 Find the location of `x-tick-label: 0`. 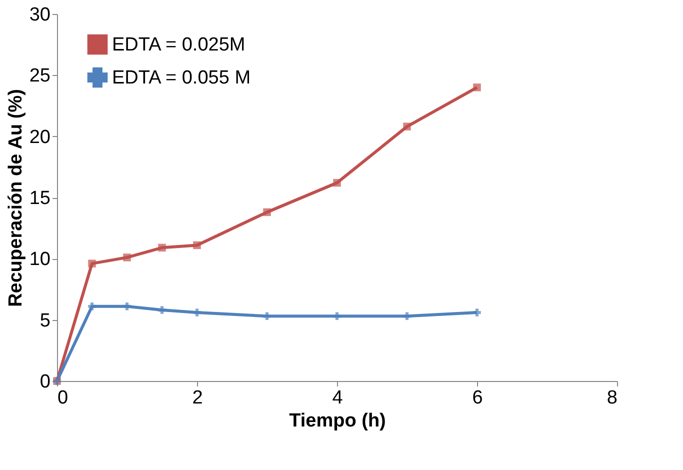

x-tick-label: 0 is located at coordinates (63, 398).